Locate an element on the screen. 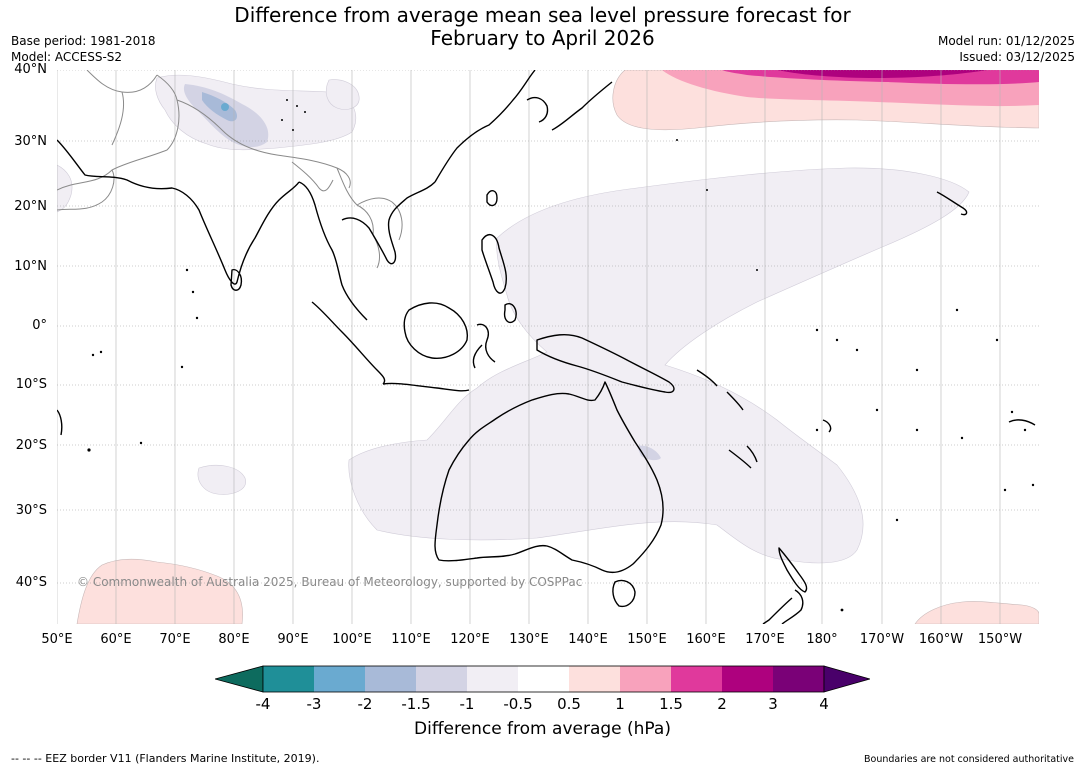 The height and width of the screenshot is (770, 1085). colorbar-tick-minus-0.5: -0.5 is located at coordinates (518, 704).